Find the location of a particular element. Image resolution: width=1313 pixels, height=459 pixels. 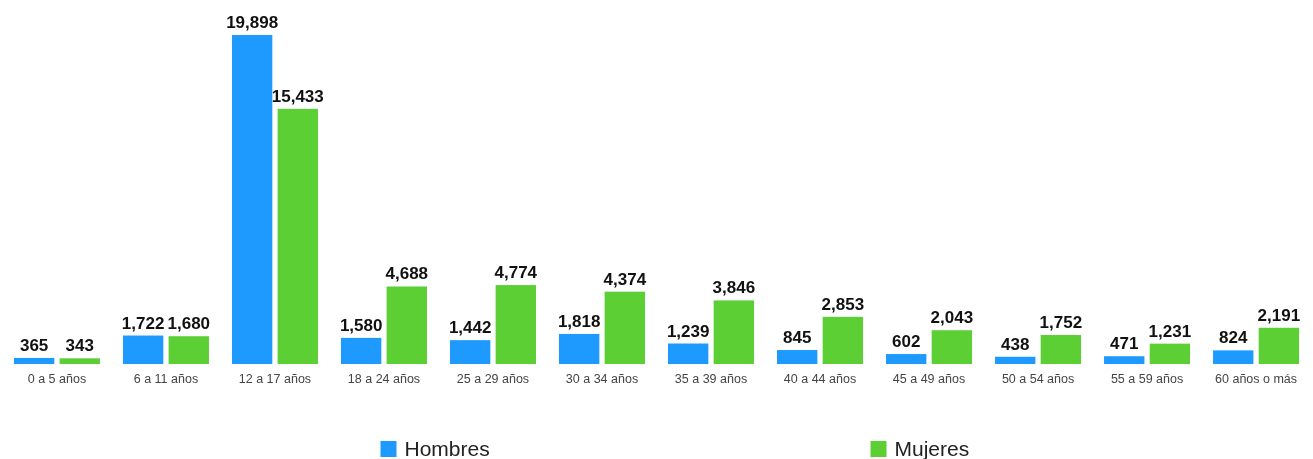

x-tick-label: 45 a 49 años is located at coordinates (929, 379).